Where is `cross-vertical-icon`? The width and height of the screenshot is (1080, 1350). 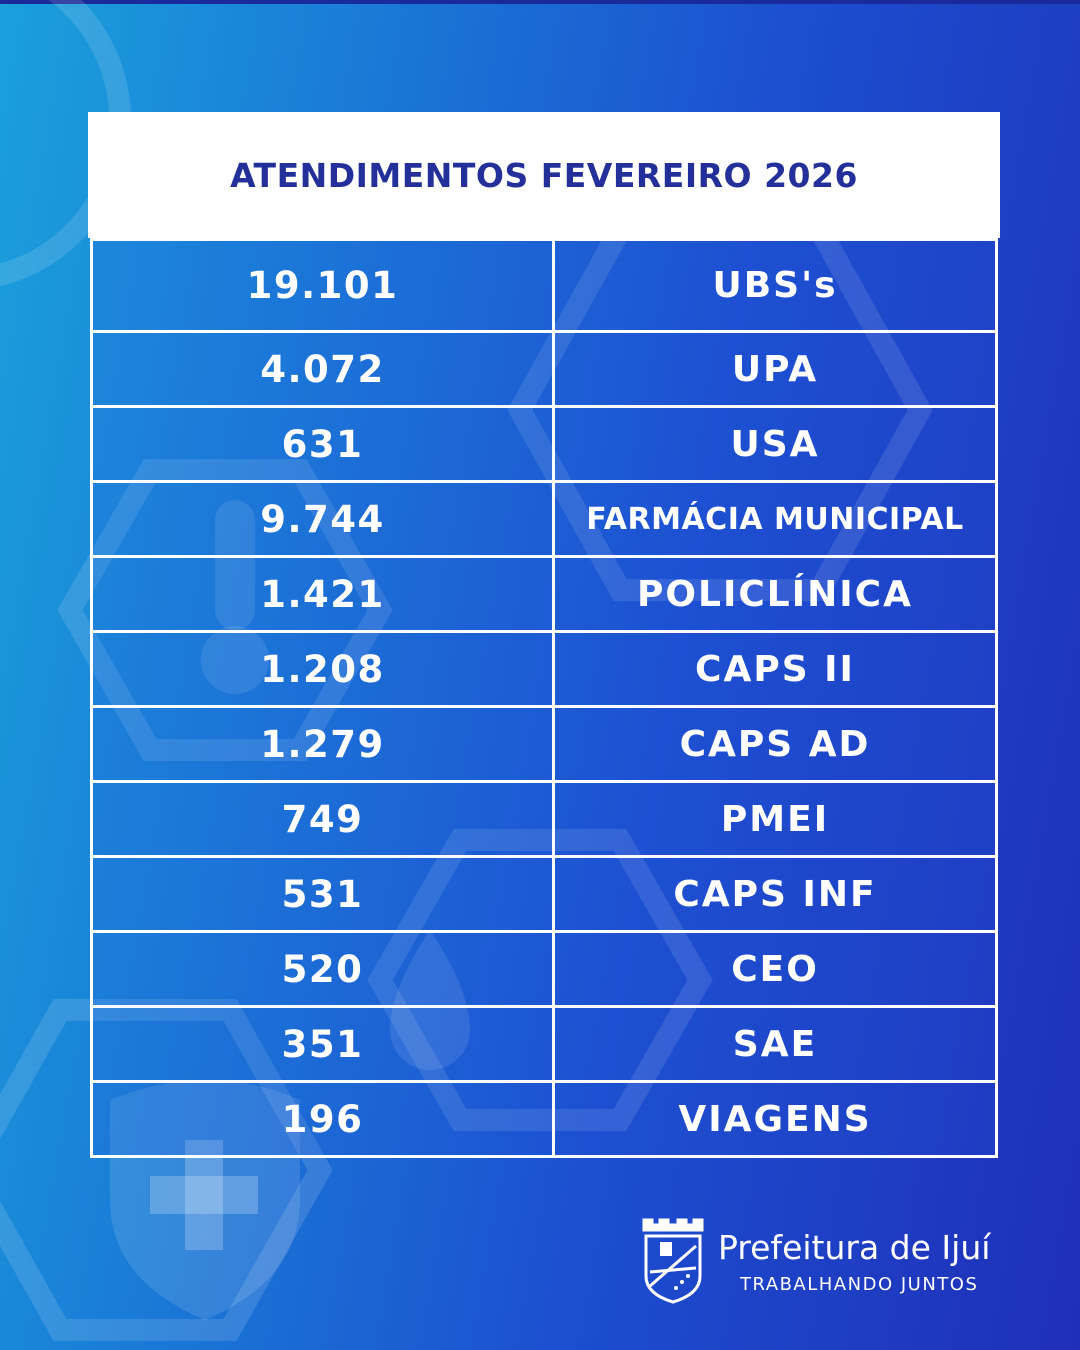
cross-vertical-icon is located at coordinates (204, 1195).